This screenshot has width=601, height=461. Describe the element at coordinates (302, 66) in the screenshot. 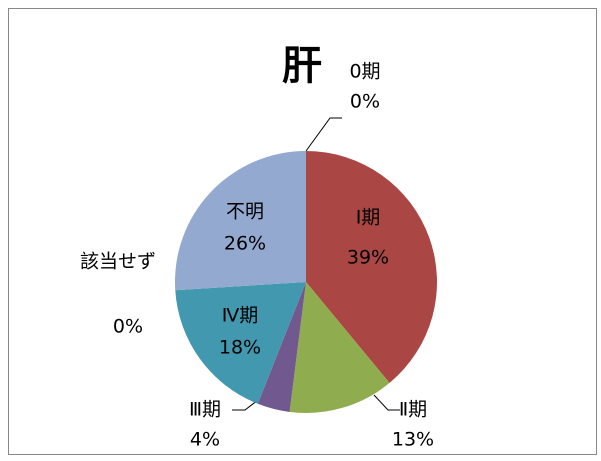

I see `chart-title: 肝` at that location.